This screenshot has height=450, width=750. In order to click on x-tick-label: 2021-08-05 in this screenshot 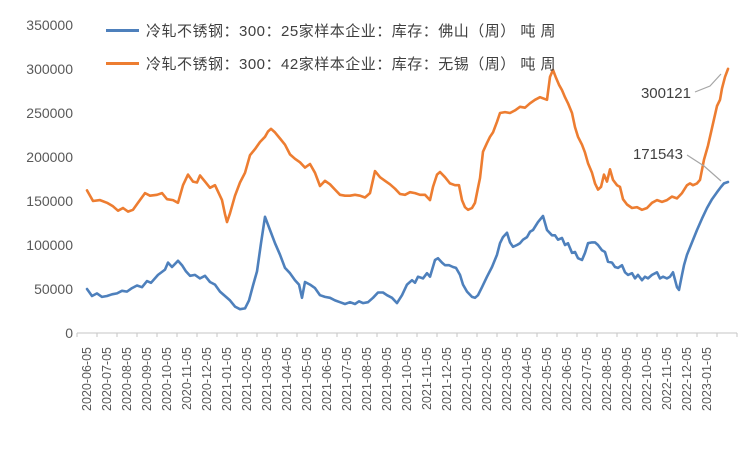, I will do `click(367, 379)`.